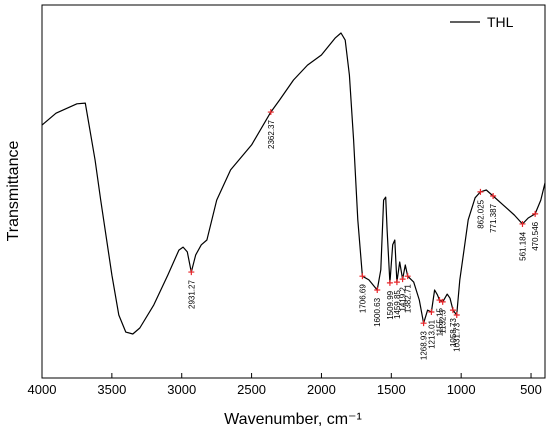 Image resolution: width=550 pixels, height=440 pixels. What do you see at coordinates (111, 389) in the screenshot?
I see `x-tick-label: 3500` at bounding box center [111, 389].